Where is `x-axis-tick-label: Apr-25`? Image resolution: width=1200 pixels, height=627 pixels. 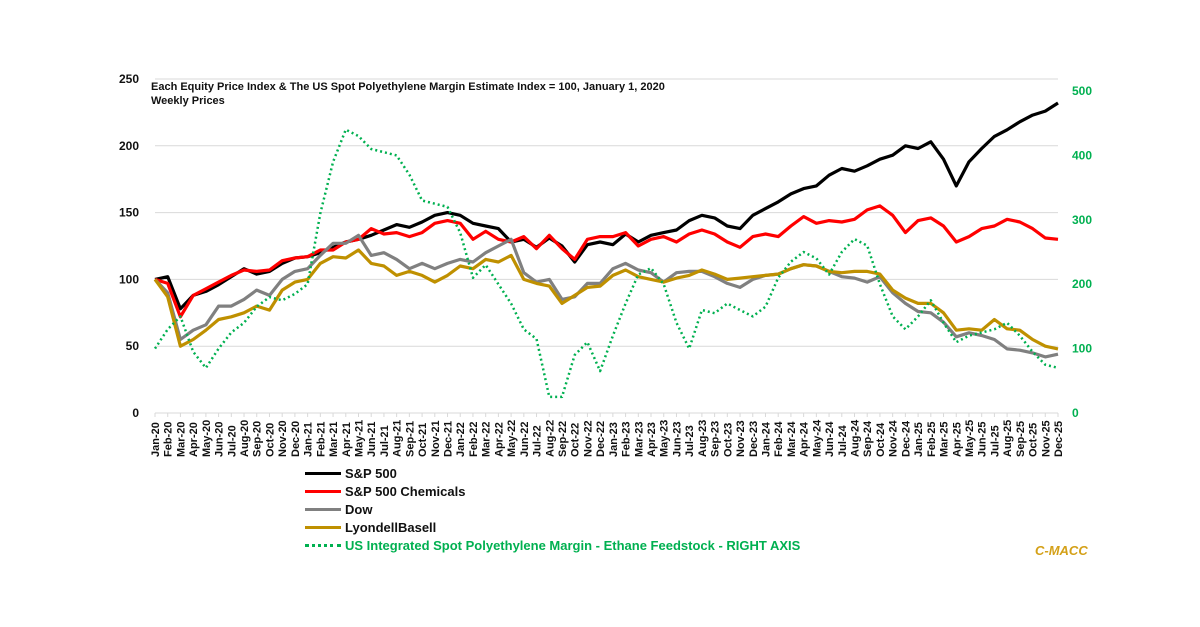 x-axis-tick-label: Apr-25 is located at coordinates (957, 439).